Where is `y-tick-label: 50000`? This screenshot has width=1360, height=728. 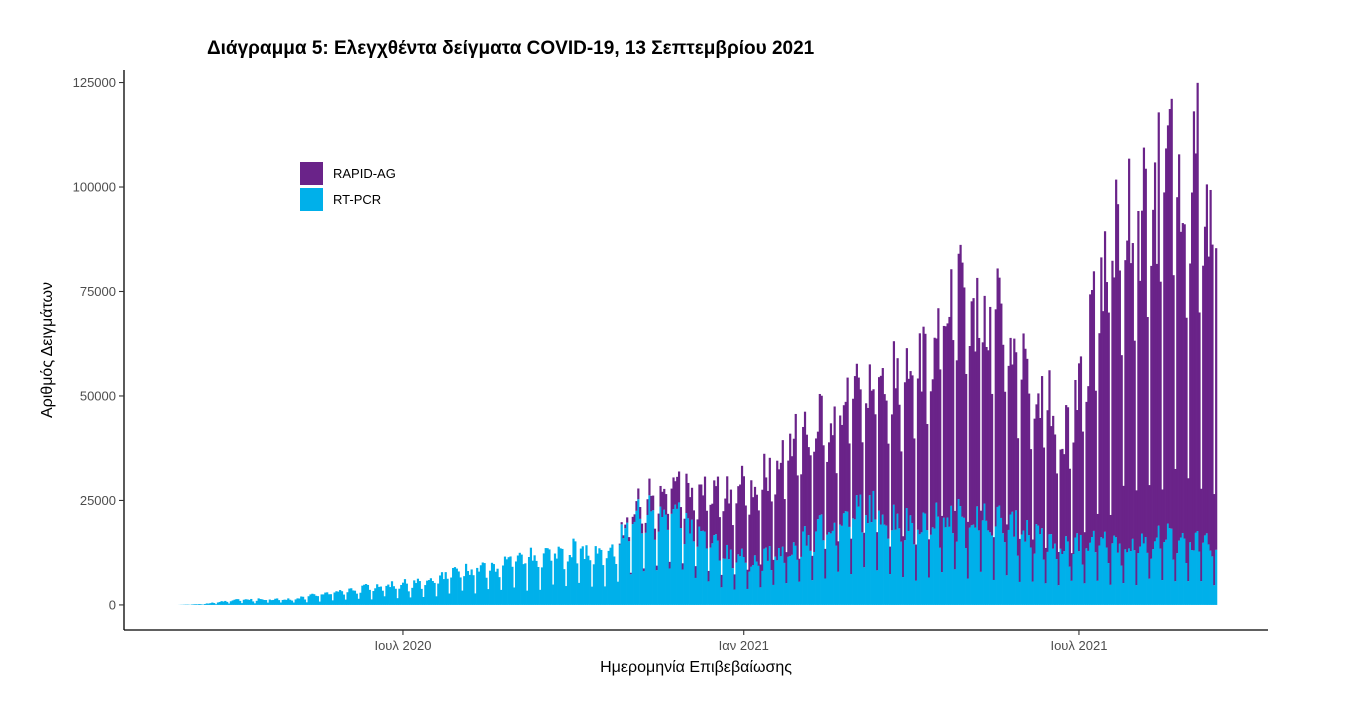
y-tick-label: 50000 is located at coordinates (98, 395).